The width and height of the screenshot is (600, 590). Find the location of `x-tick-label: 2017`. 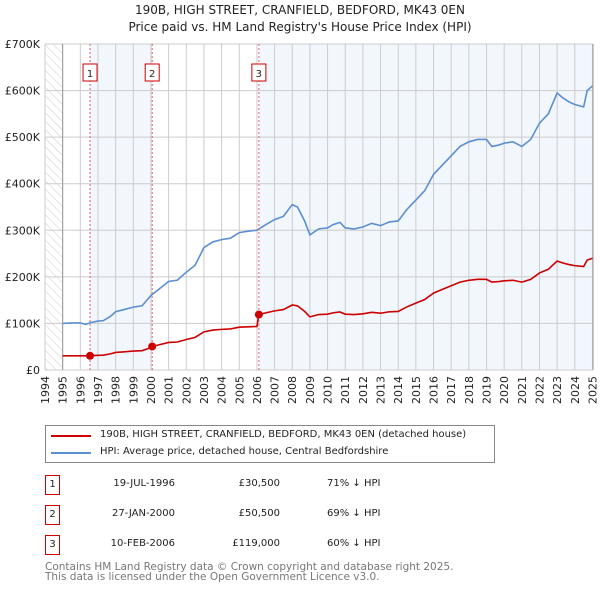

x-tick-label: 2017 is located at coordinates (451, 390).